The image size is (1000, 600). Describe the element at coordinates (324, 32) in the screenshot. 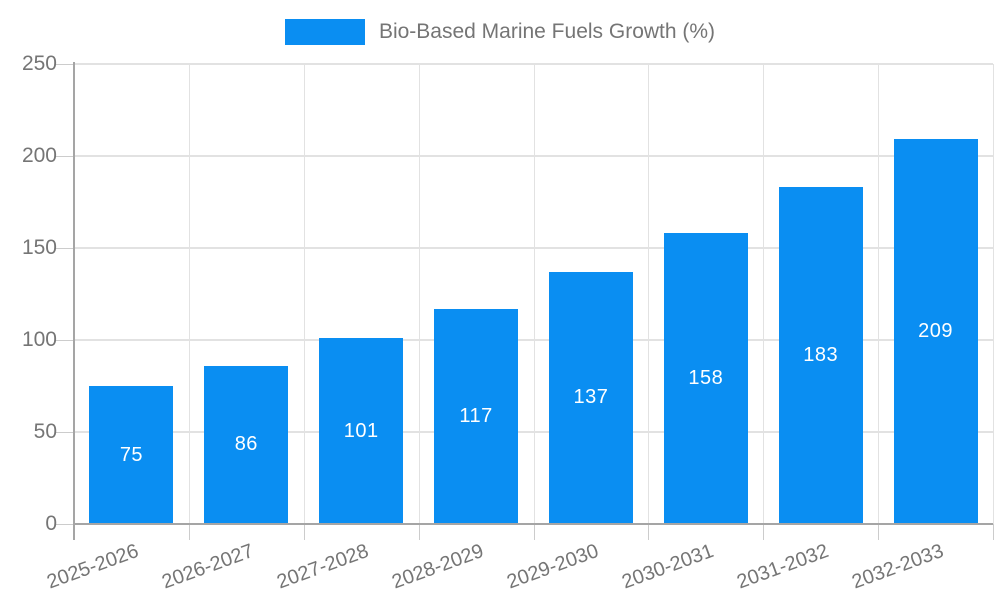

I see `legend-swatch` at that location.